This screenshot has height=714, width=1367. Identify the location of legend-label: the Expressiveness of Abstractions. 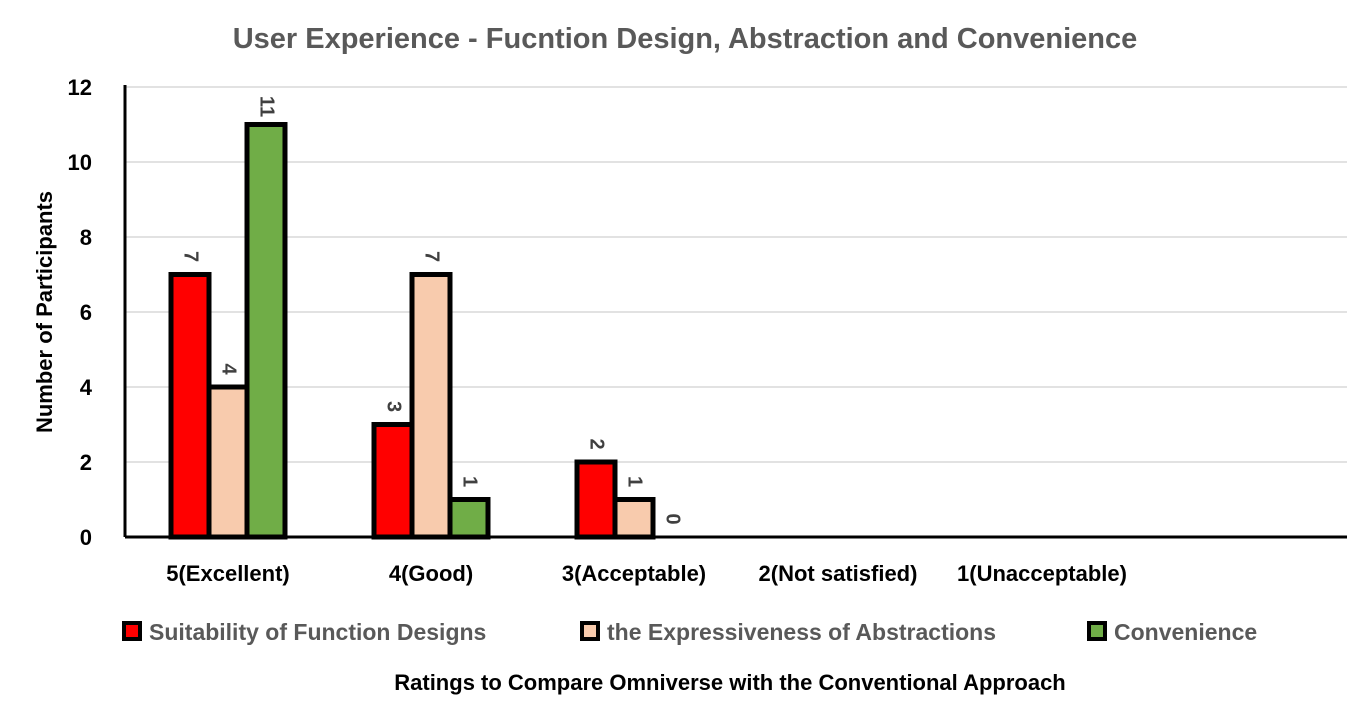
(801, 632).